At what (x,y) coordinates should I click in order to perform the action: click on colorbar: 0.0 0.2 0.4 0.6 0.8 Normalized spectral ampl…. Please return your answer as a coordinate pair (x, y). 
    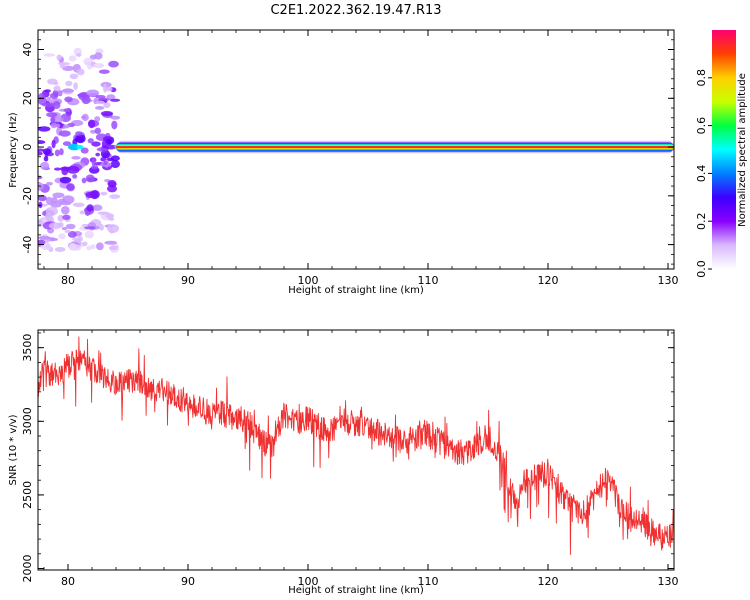
    Looking at the image, I should click on (721, 154).